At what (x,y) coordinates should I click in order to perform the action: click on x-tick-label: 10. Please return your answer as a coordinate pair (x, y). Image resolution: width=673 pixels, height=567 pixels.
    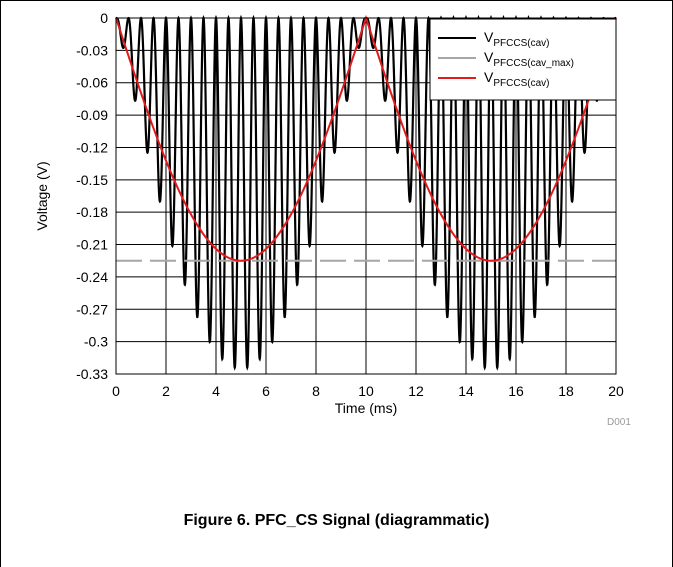
    Looking at the image, I should click on (366, 391).